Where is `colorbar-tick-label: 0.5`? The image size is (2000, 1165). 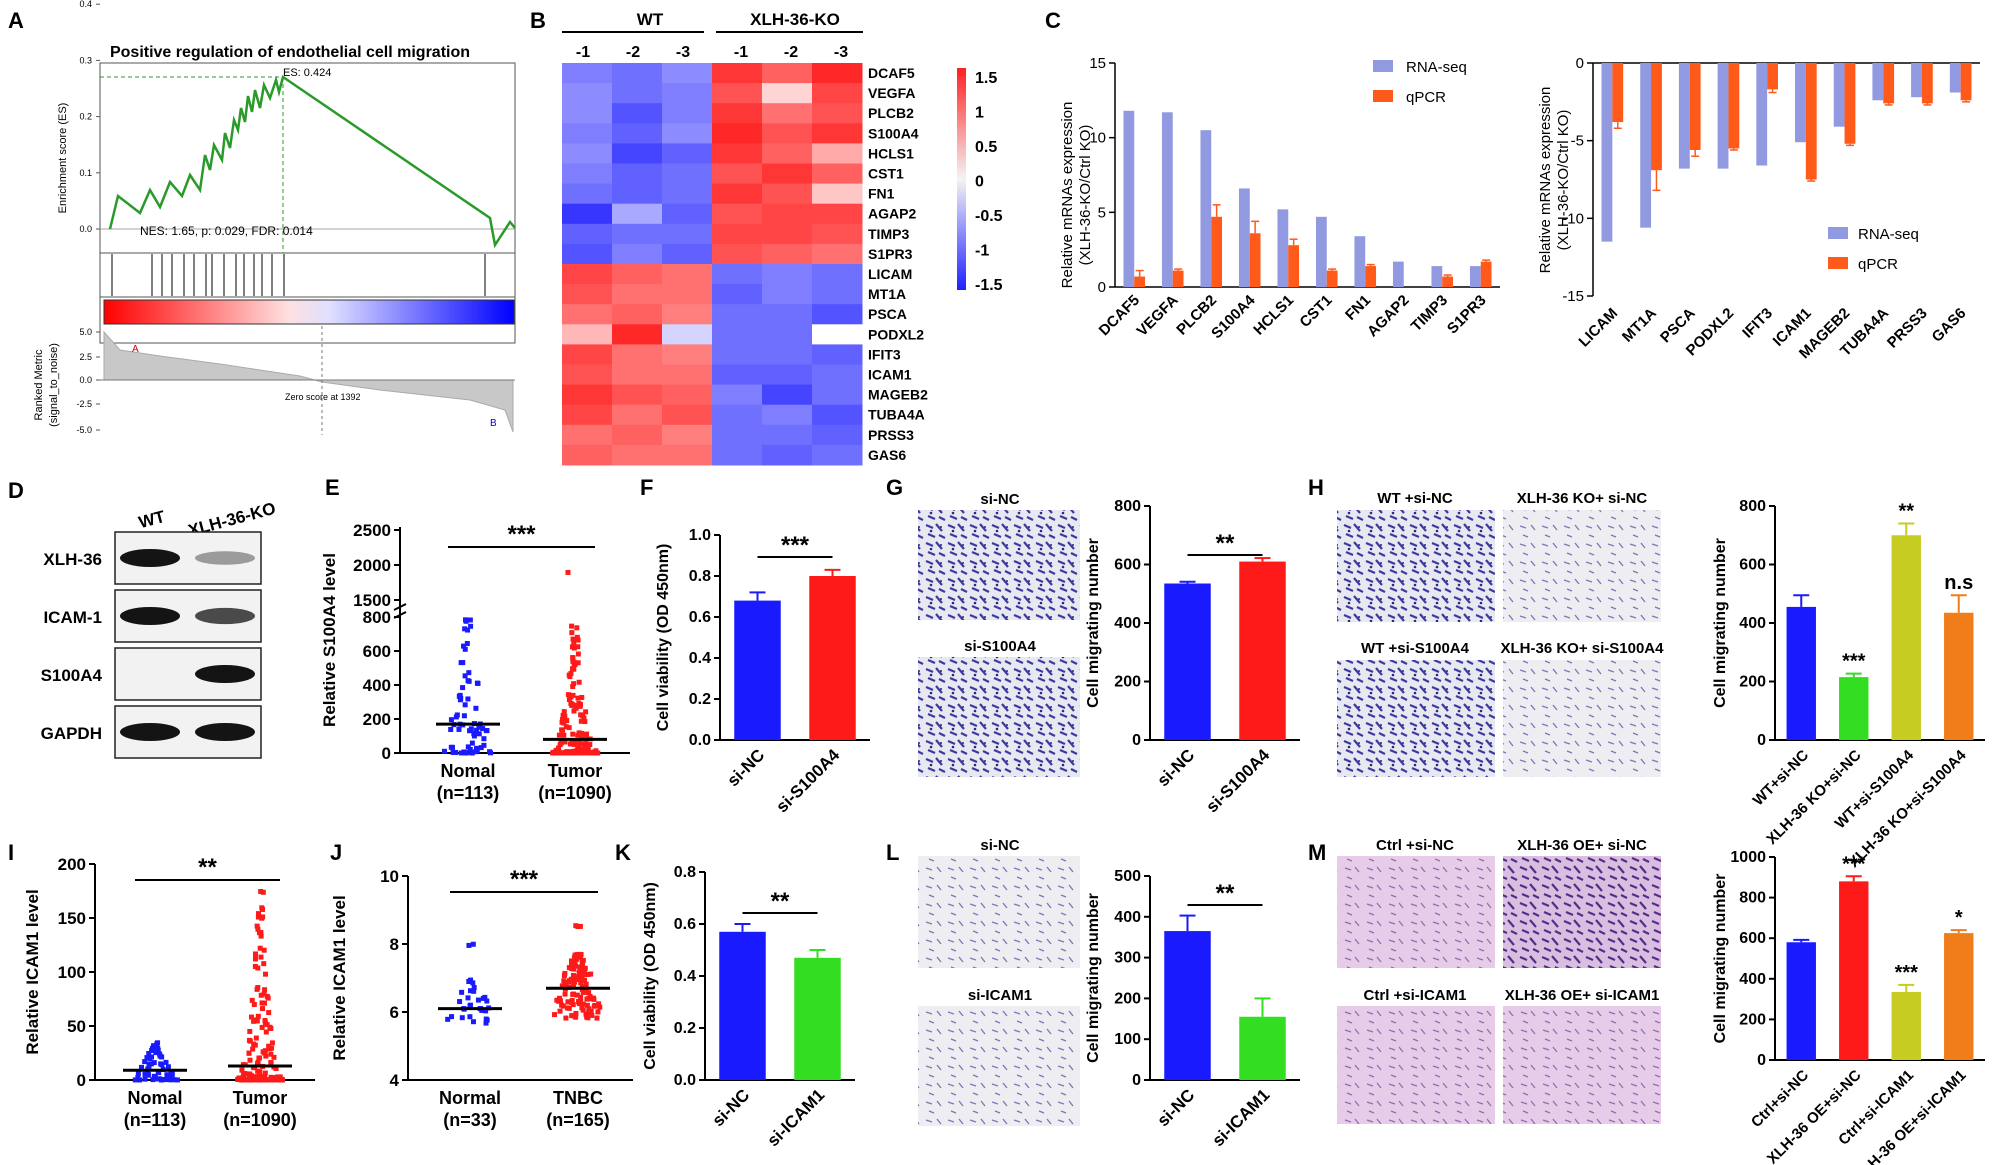
colorbar-tick-label: 0.5 is located at coordinates (986, 147).